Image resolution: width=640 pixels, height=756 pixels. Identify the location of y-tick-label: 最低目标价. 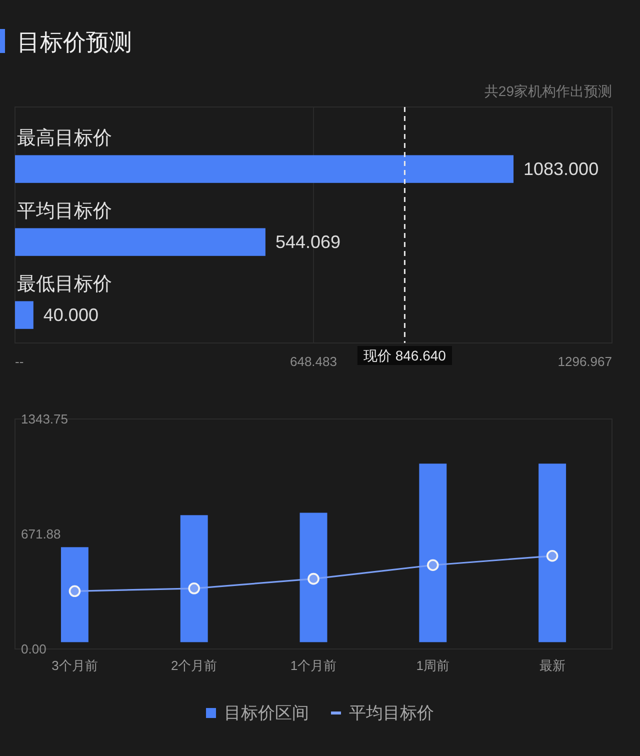
(64, 285).